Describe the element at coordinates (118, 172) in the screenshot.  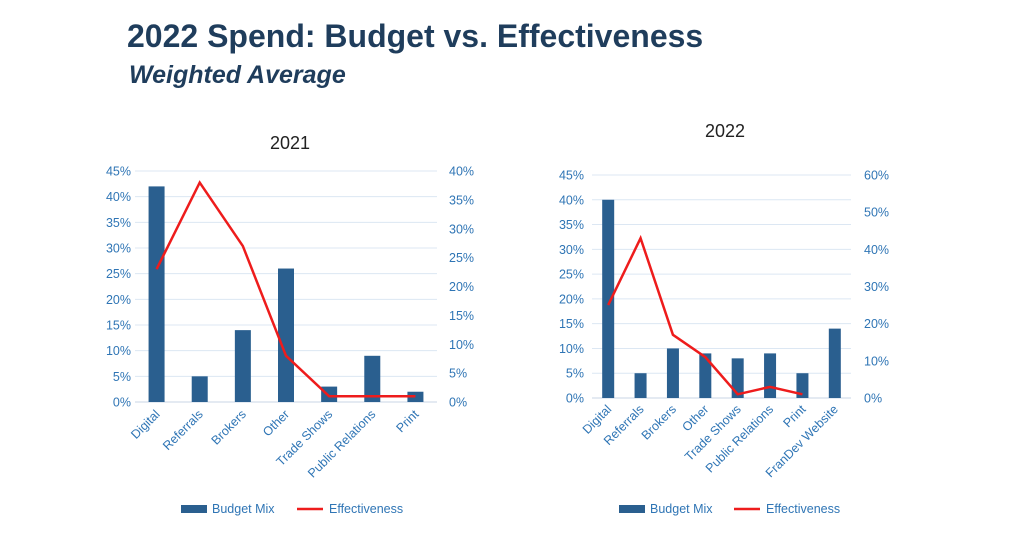
I see `chart-1-left-tick-label: 45%` at that location.